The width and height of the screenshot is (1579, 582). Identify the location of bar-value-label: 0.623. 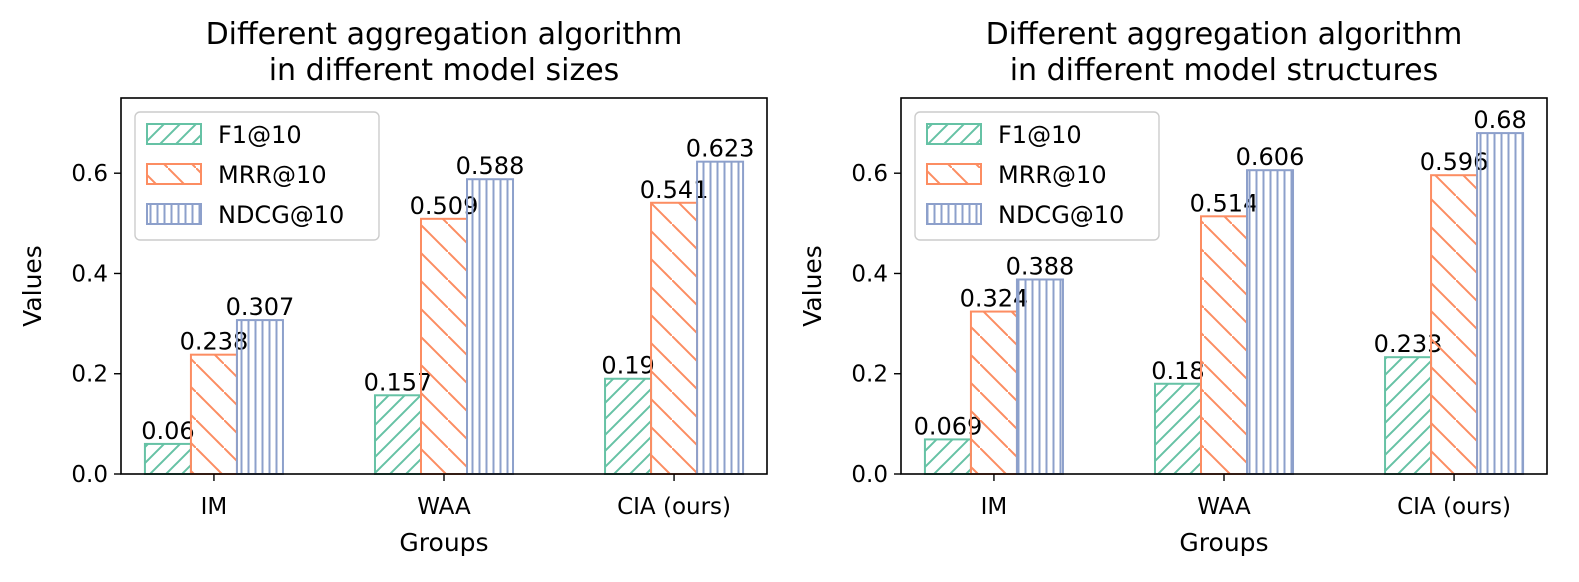
(720, 149).